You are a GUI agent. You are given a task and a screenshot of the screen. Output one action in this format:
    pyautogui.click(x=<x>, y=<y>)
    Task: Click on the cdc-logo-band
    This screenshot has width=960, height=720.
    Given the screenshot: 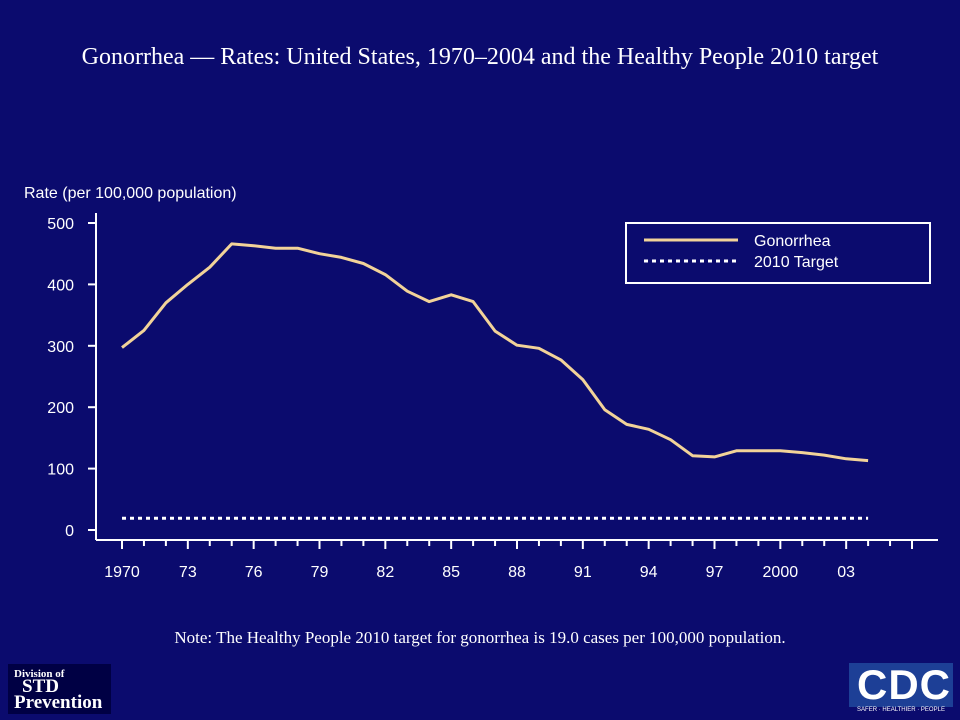 What is the action you would take?
    pyautogui.click(x=901, y=685)
    